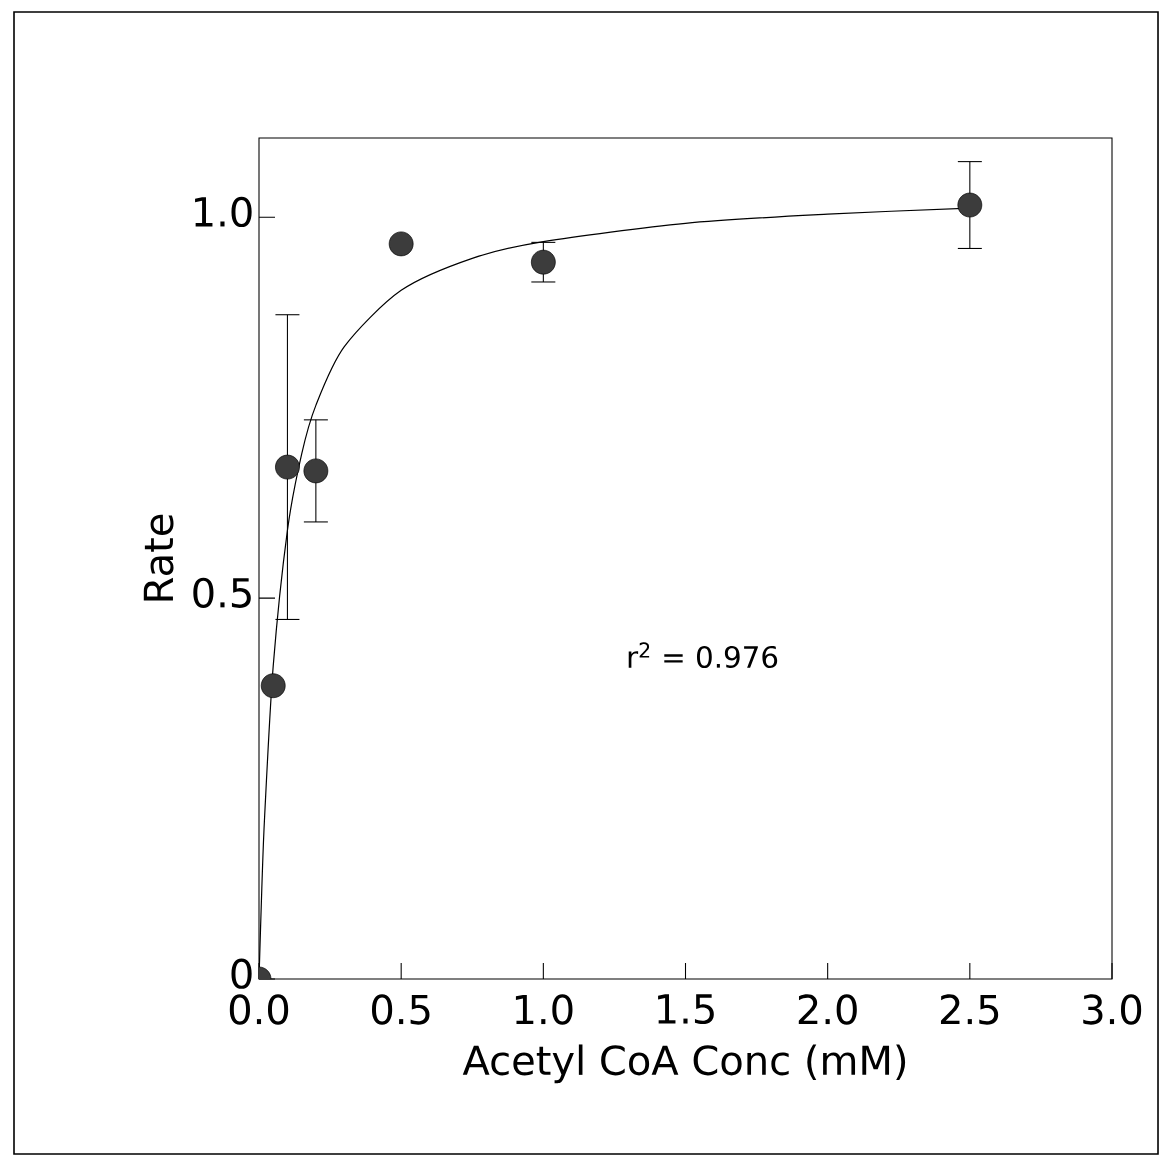  I want to click on x-tick-label: 1.0, so click(544, 1009).